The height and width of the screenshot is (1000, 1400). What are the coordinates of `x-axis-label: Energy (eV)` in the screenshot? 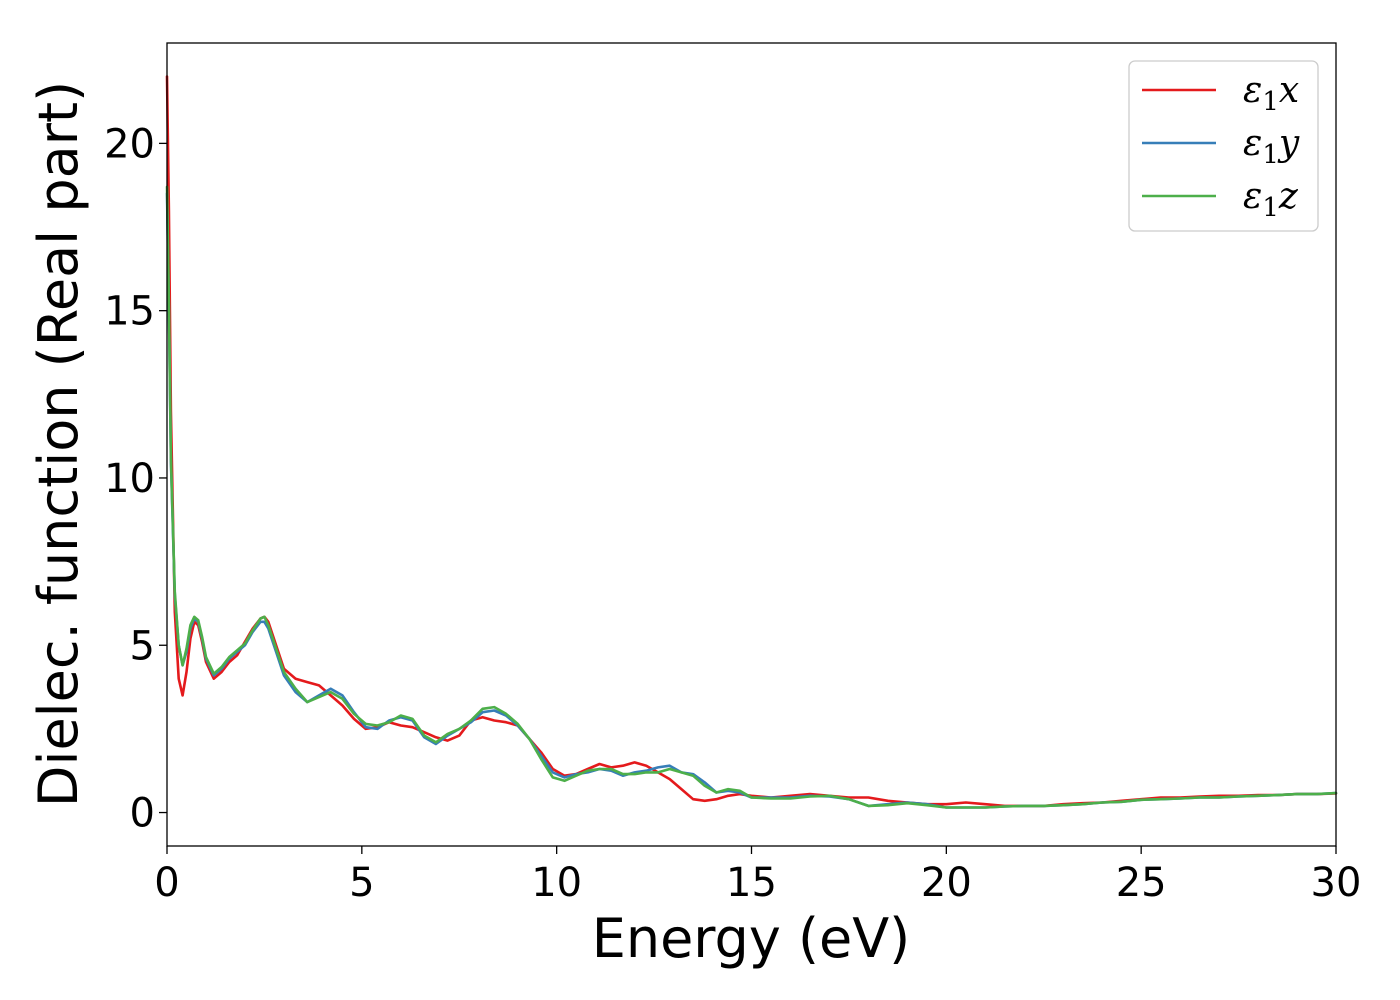 It's located at (751, 938).